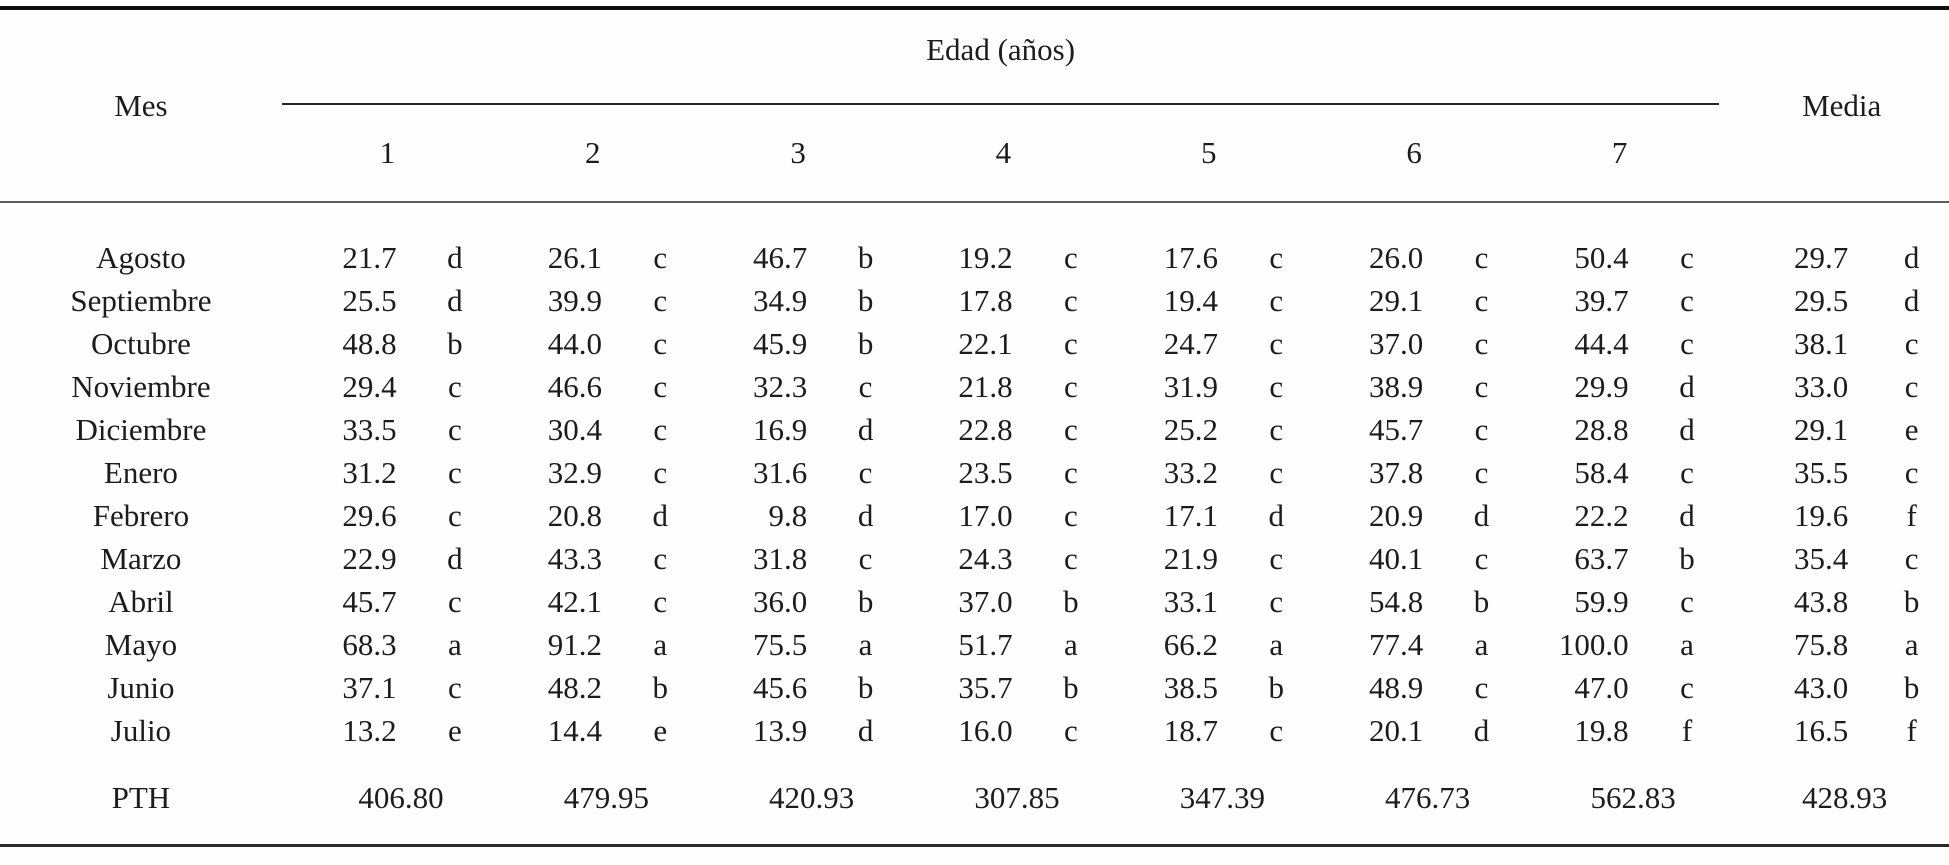 This screenshot has height=865, width=1949. Describe the element at coordinates (1396, 558) in the screenshot. I see `age-6-value: 40.1` at that location.